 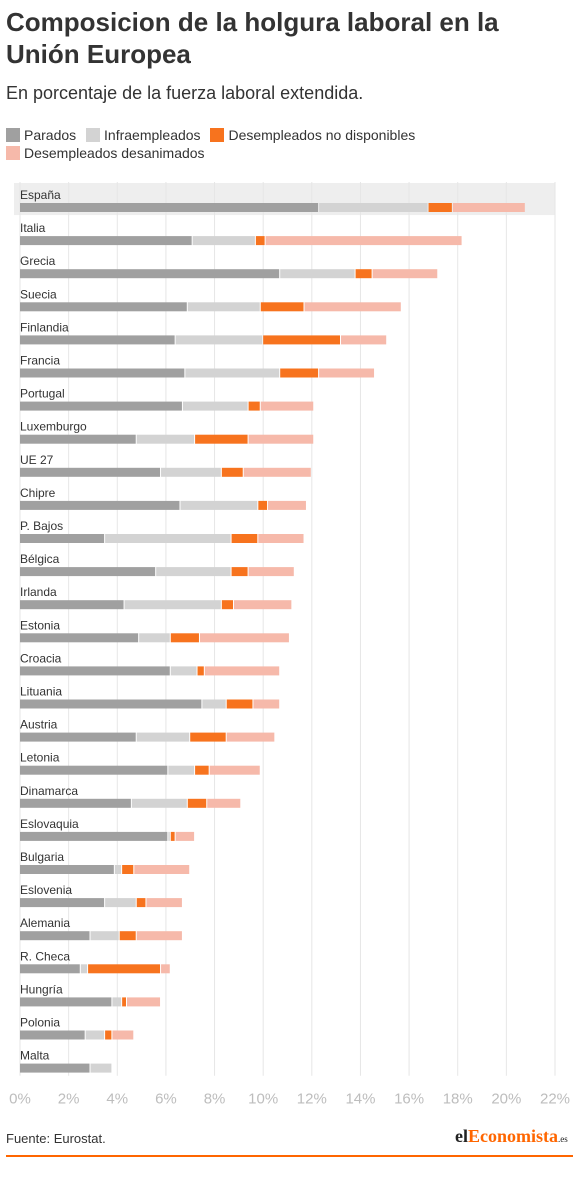 I want to click on bar-infraempleados-austria, so click(x=163, y=737).